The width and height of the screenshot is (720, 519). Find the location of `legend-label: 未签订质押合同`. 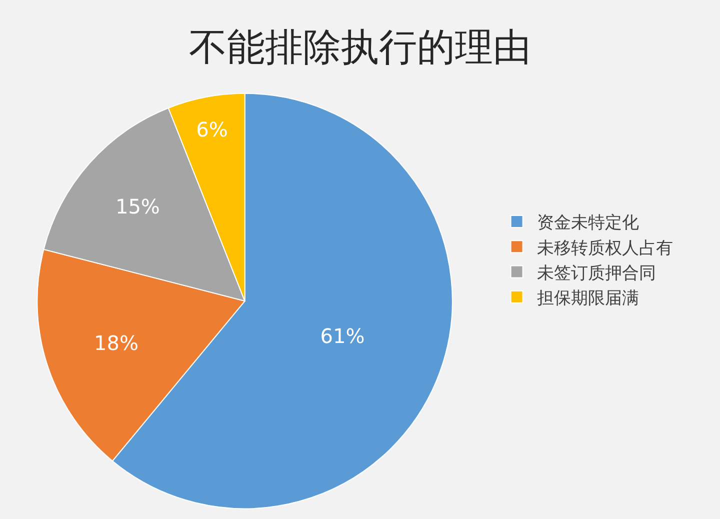

legend-label: 未签订质押合同 is located at coordinates (596, 273).